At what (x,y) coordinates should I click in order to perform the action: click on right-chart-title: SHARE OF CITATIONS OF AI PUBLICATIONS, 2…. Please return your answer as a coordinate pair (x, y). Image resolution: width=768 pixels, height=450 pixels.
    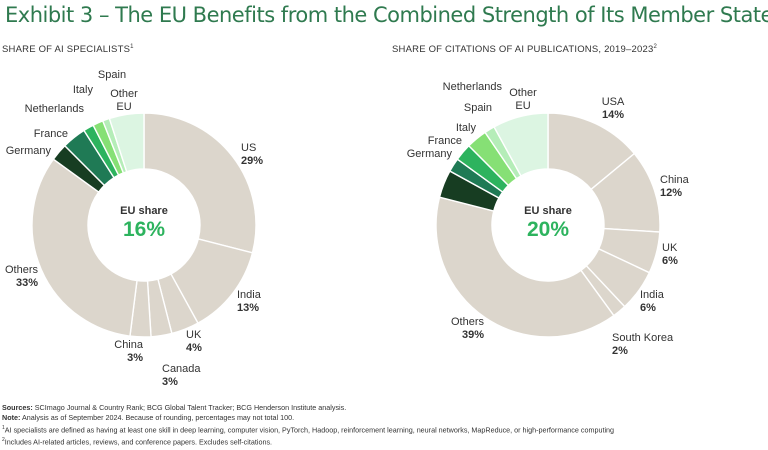
    Looking at the image, I should click on (524, 49).